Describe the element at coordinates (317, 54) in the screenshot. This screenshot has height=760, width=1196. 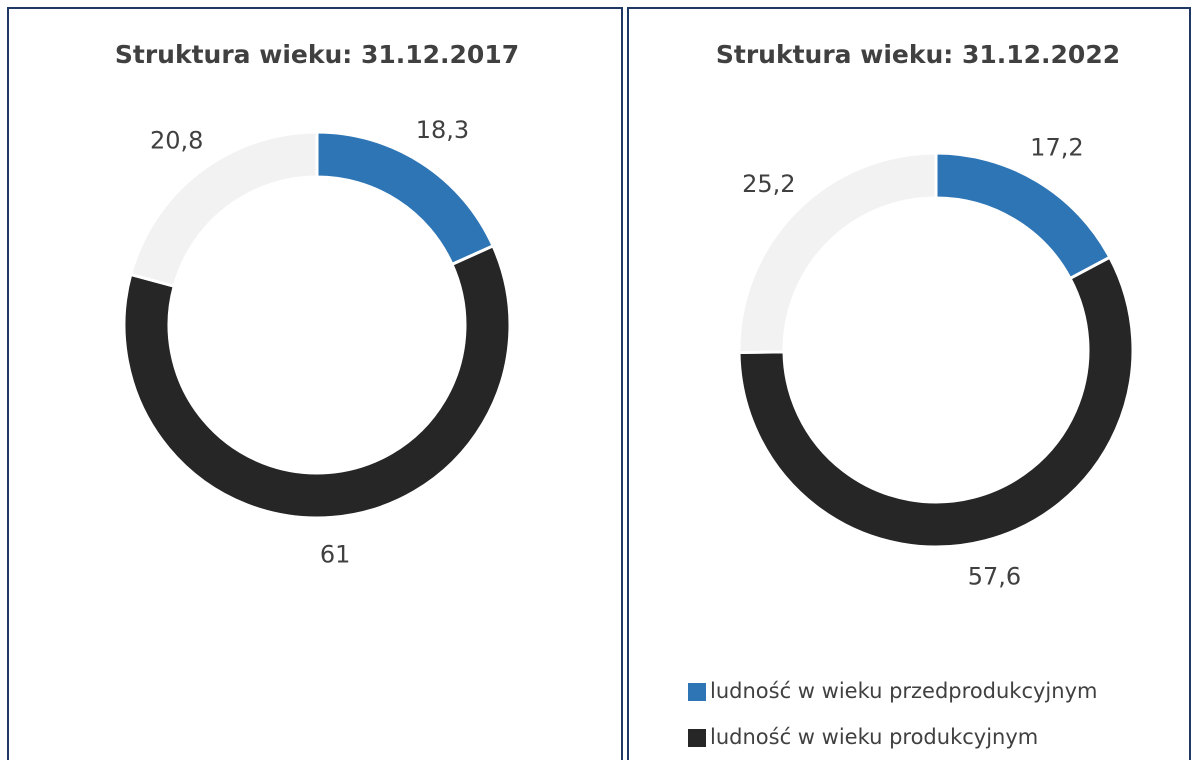
I see `chart-title: Struktura wieku: 31.12.2017` at that location.